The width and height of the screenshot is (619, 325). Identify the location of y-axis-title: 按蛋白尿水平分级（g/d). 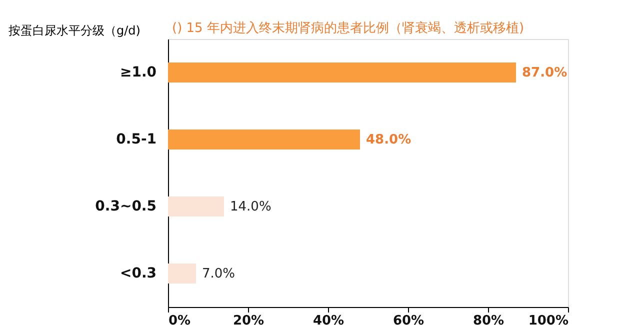
(74, 31).